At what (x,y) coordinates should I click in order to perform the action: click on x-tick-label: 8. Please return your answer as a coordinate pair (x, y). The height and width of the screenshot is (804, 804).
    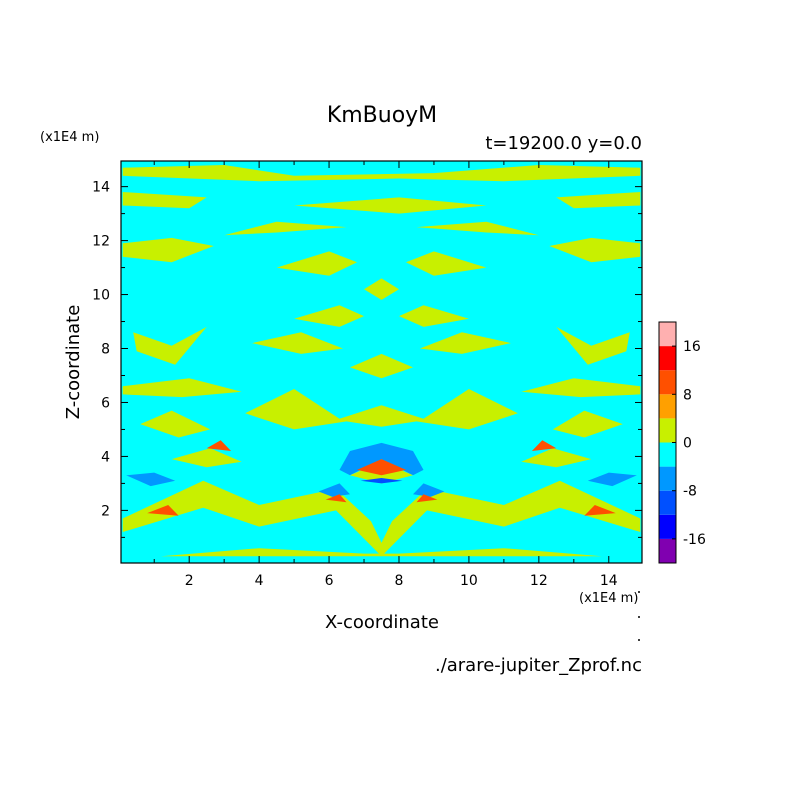
    Looking at the image, I should click on (399, 581).